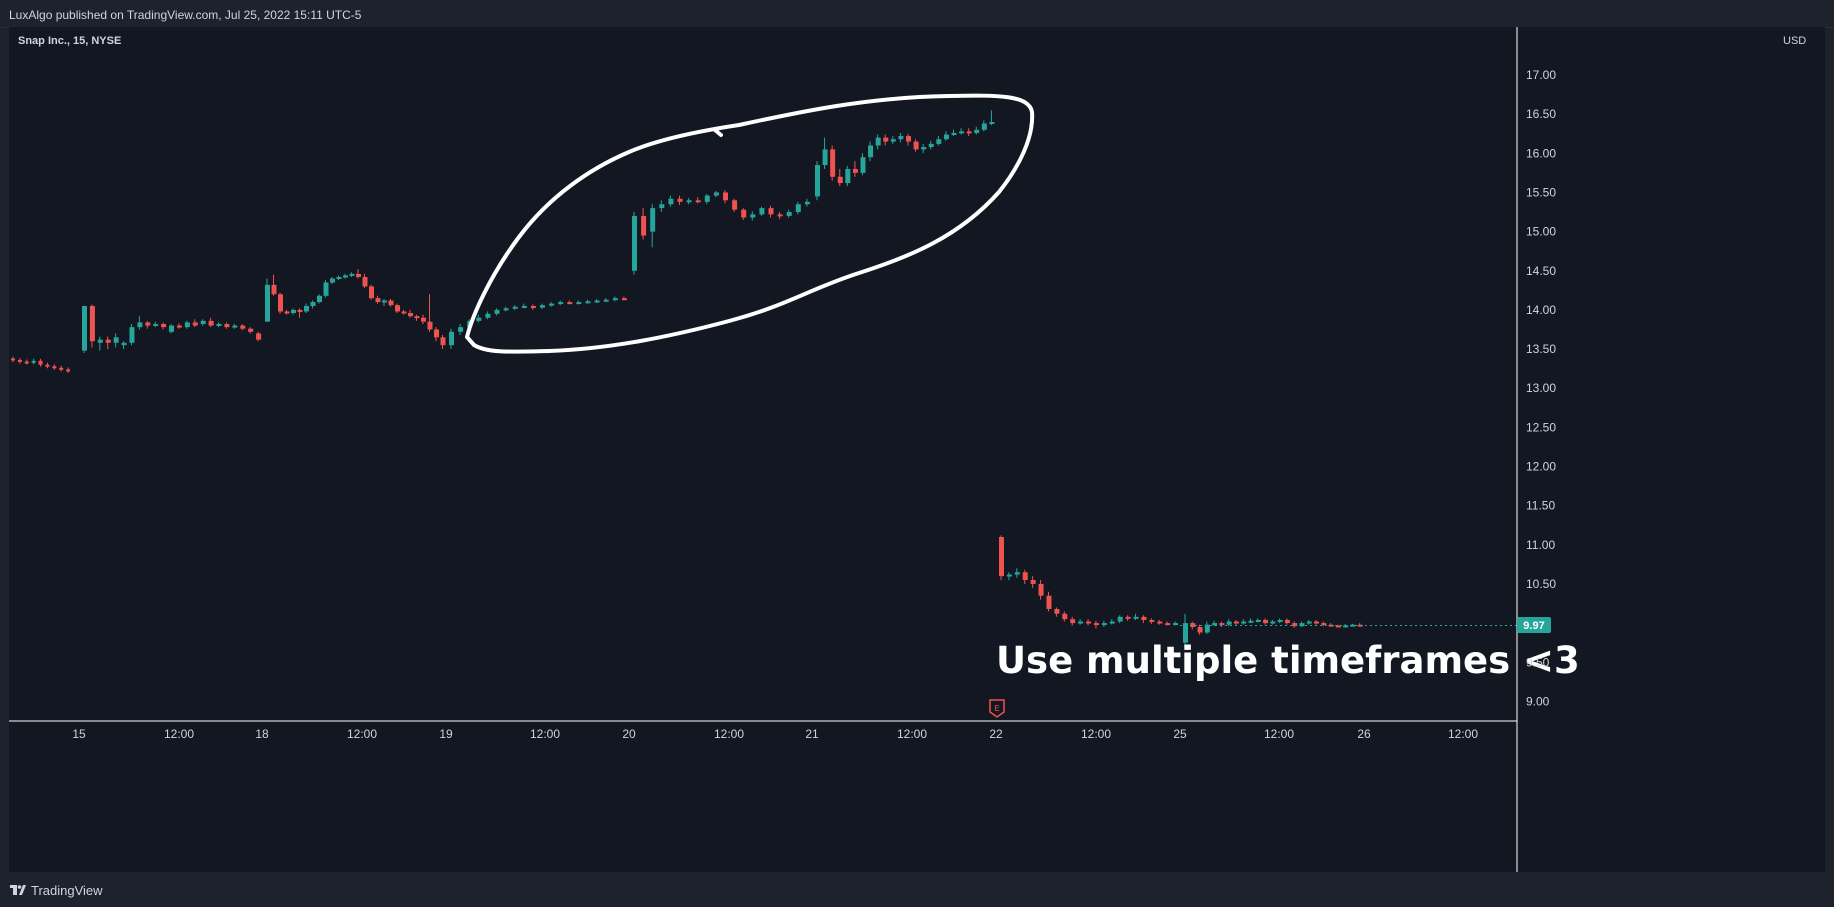 This screenshot has height=907, width=1834. What do you see at coordinates (1541, 427) in the screenshot?
I see `price-tick-label: 12.50` at bounding box center [1541, 427].